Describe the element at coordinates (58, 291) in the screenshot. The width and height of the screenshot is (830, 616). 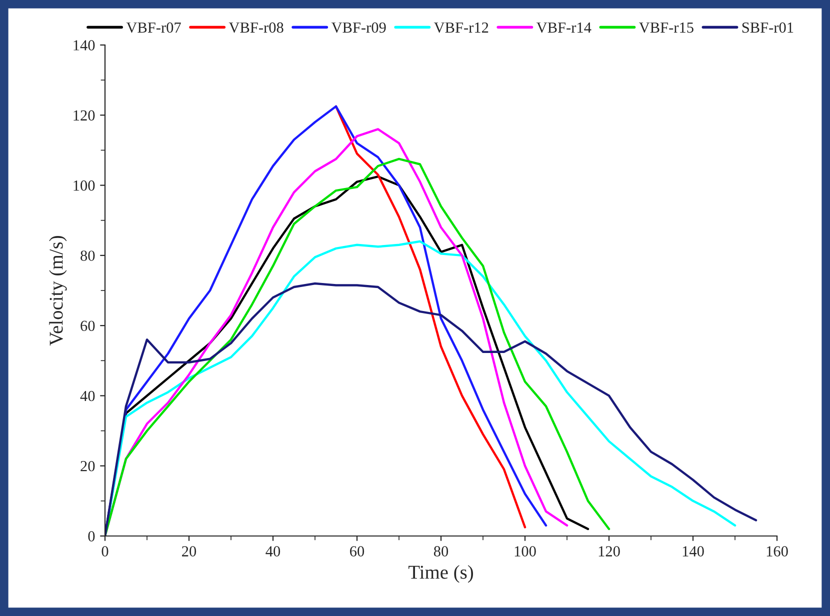
I see `y-axis-title: Velocity (m/s)` at that location.